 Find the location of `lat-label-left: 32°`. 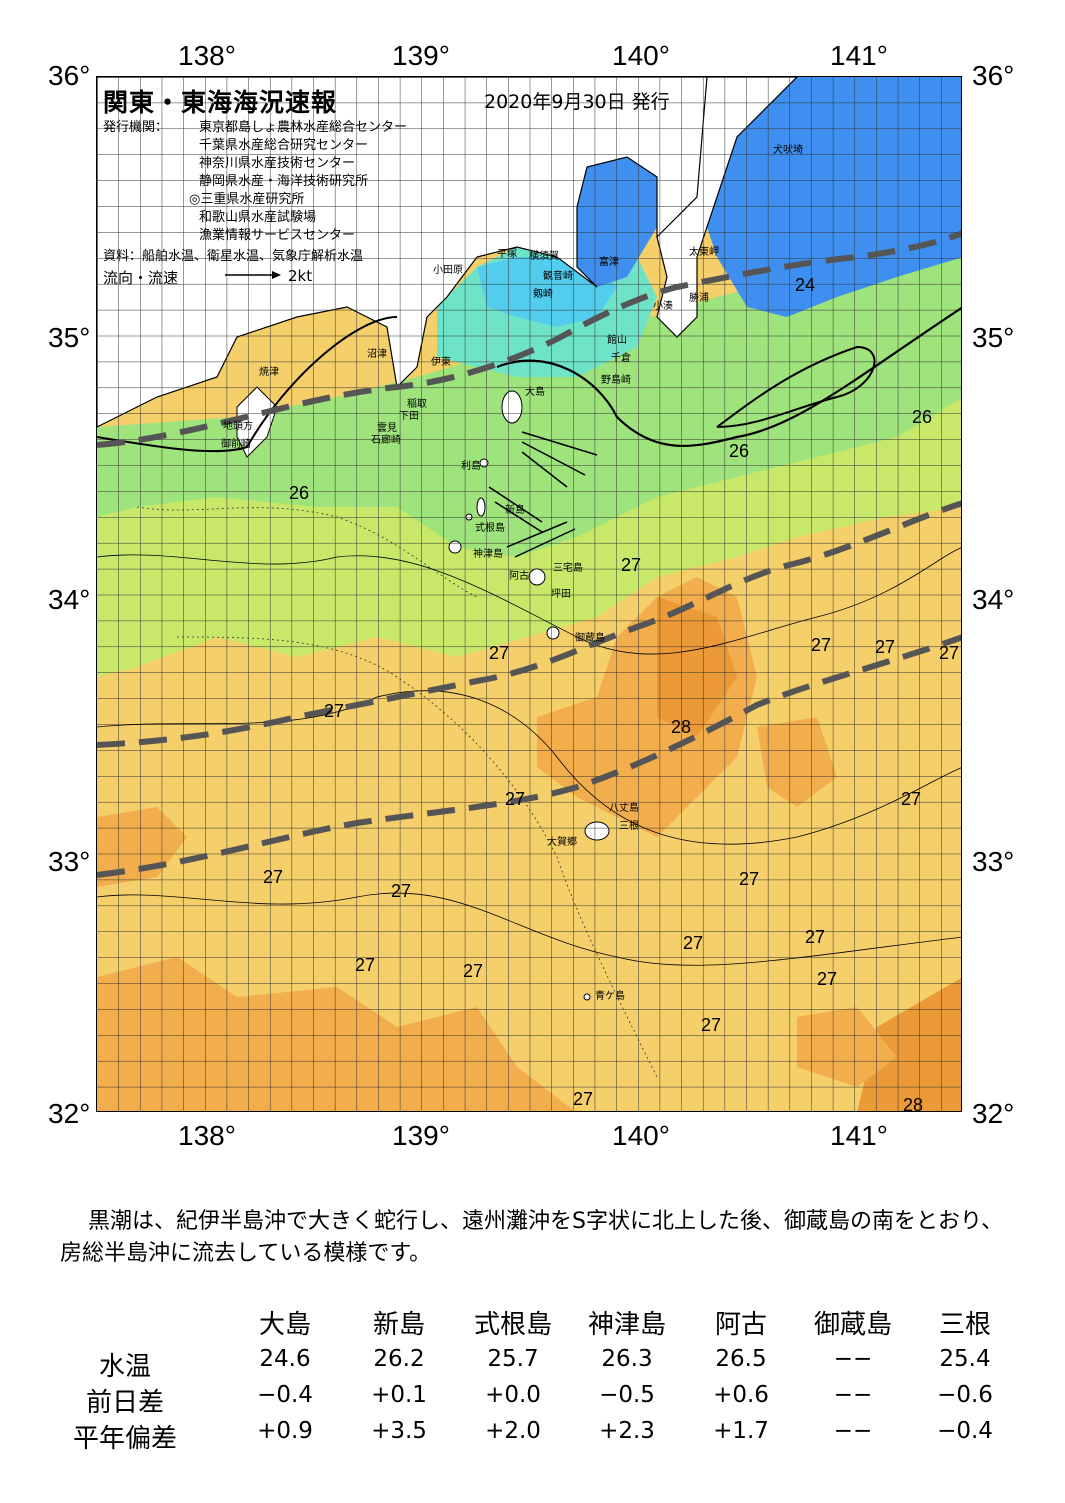

lat-label-left: 32° is located at coordinates (69, 1113).